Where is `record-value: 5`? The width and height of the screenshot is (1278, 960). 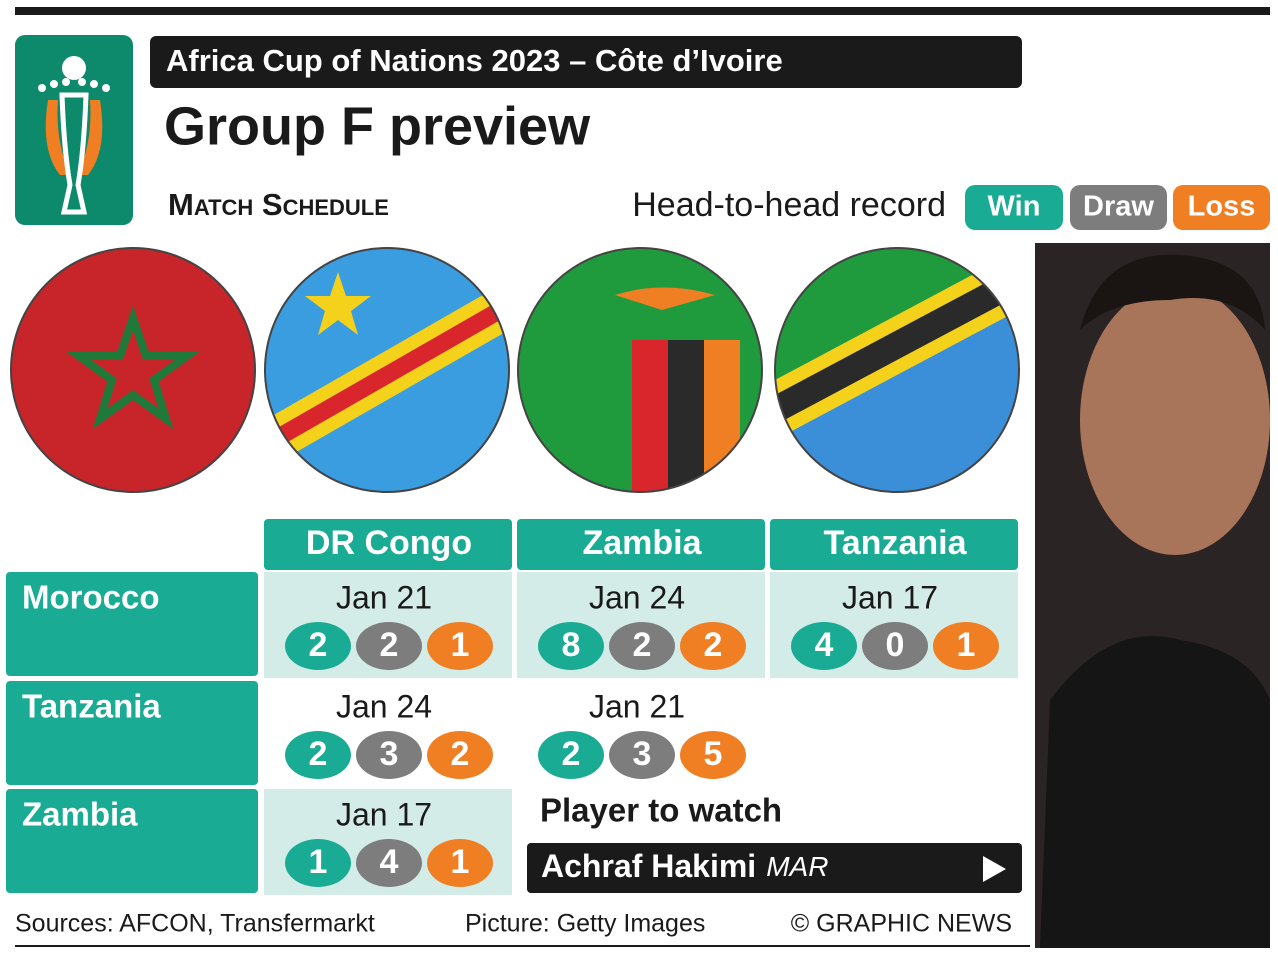
record-value: 5 is located at coordinates (713, 754).